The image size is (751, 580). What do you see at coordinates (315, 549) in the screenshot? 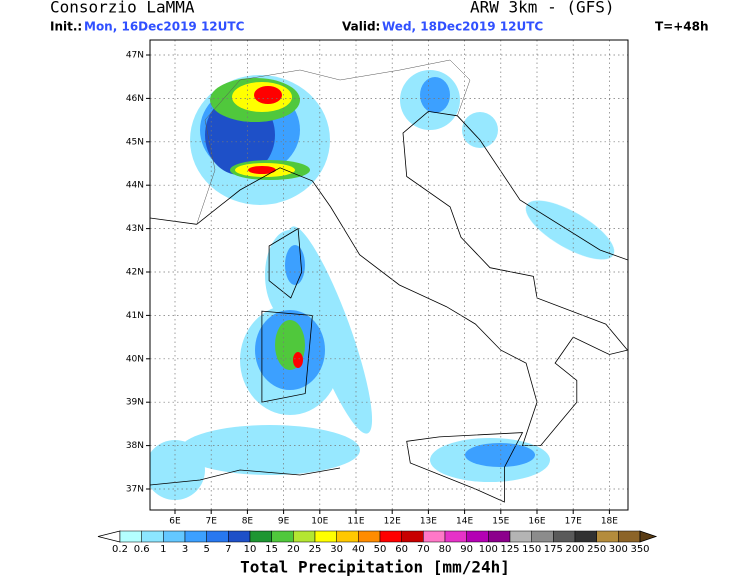
I see `colorbar-label: 25` at bounding box center [315, 549].